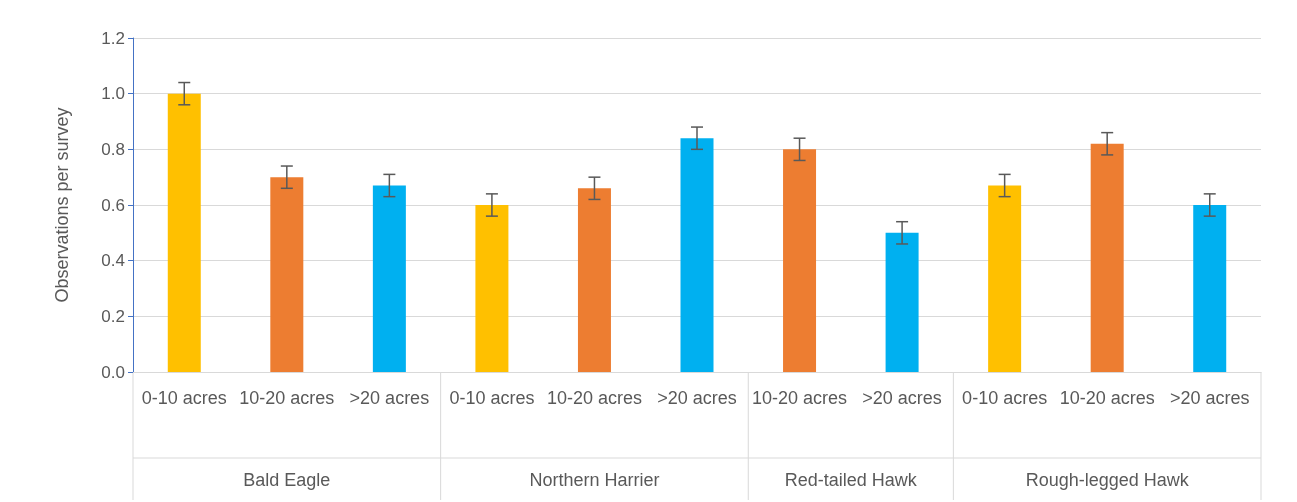 This screenshot has height=502, width=1297. I want to click on text: Rough-legged Hawk, so click(1107, 480).